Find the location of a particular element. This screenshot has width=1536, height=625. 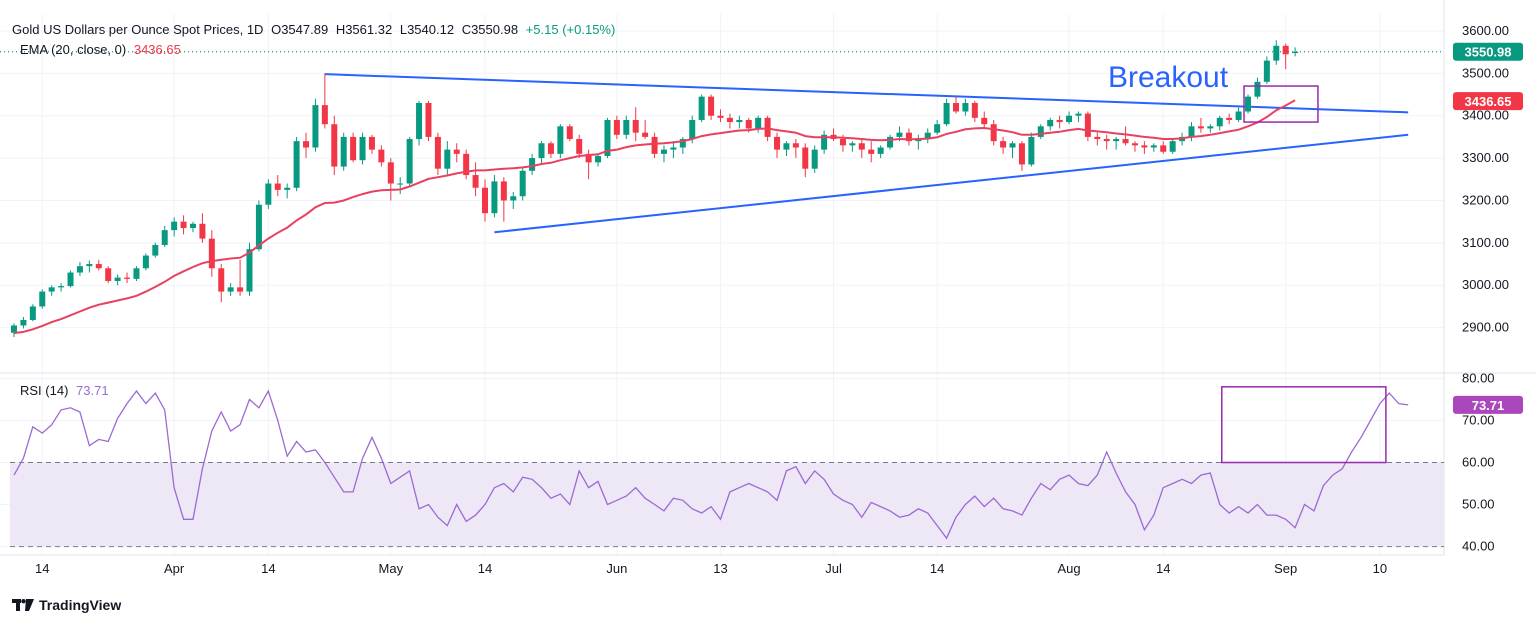

lower-trendline is located at coordinates (951, 183).